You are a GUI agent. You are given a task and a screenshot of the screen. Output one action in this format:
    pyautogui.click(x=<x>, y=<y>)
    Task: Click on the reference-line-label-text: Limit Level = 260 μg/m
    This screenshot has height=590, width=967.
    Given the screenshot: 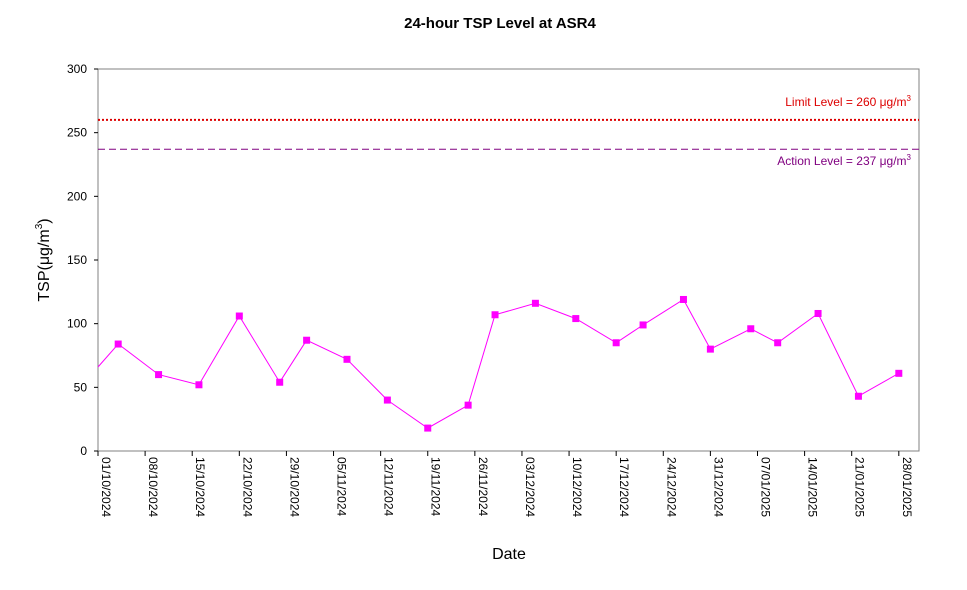 What is the action you would take?
    pyautogui.click(x=845, y=102)
    